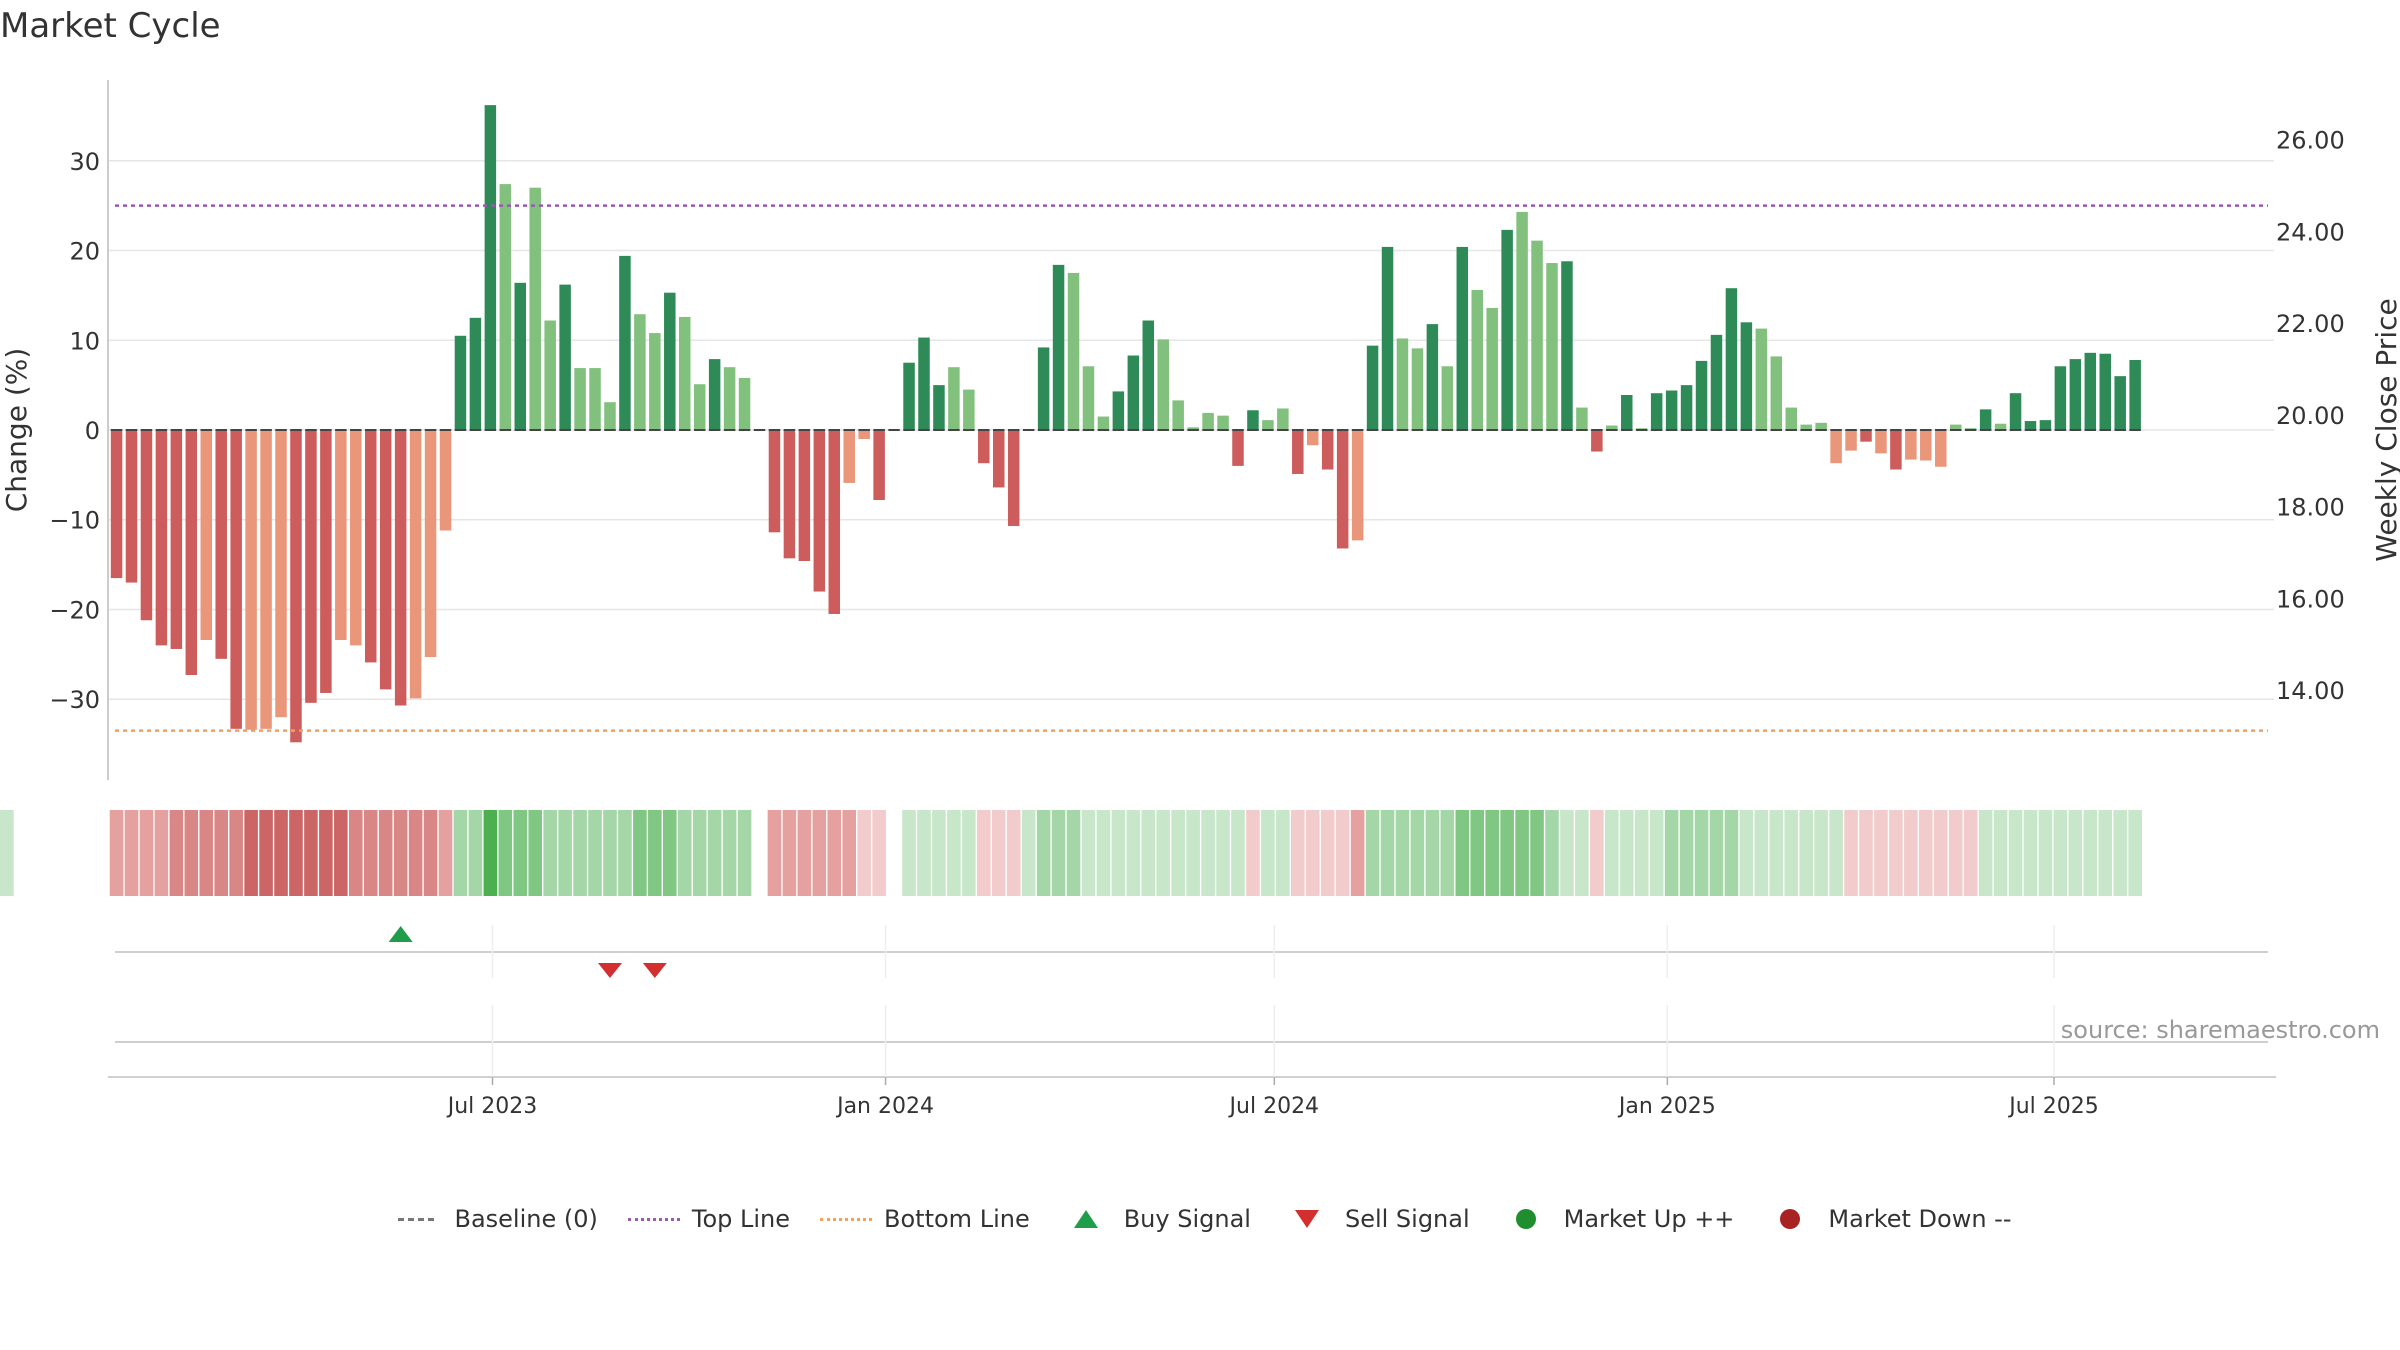 This screenshot has width=2400, height=1350. Describe the element at coordinates (74, 610) in the screenshot. I see `y-tick-label: −20` at that location.